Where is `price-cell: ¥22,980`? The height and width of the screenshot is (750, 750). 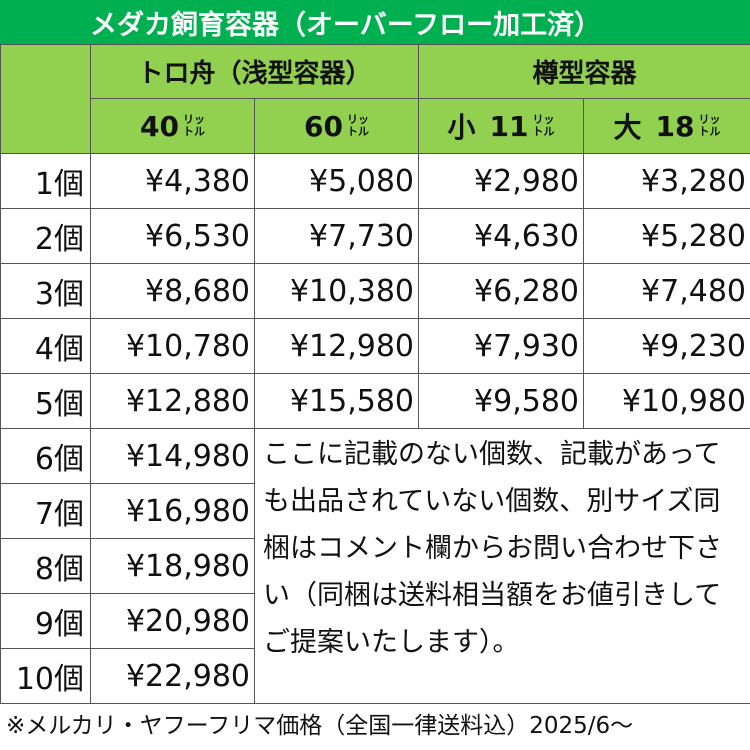
price-cell: ¥22,980 is located at coordinates (172, 676).